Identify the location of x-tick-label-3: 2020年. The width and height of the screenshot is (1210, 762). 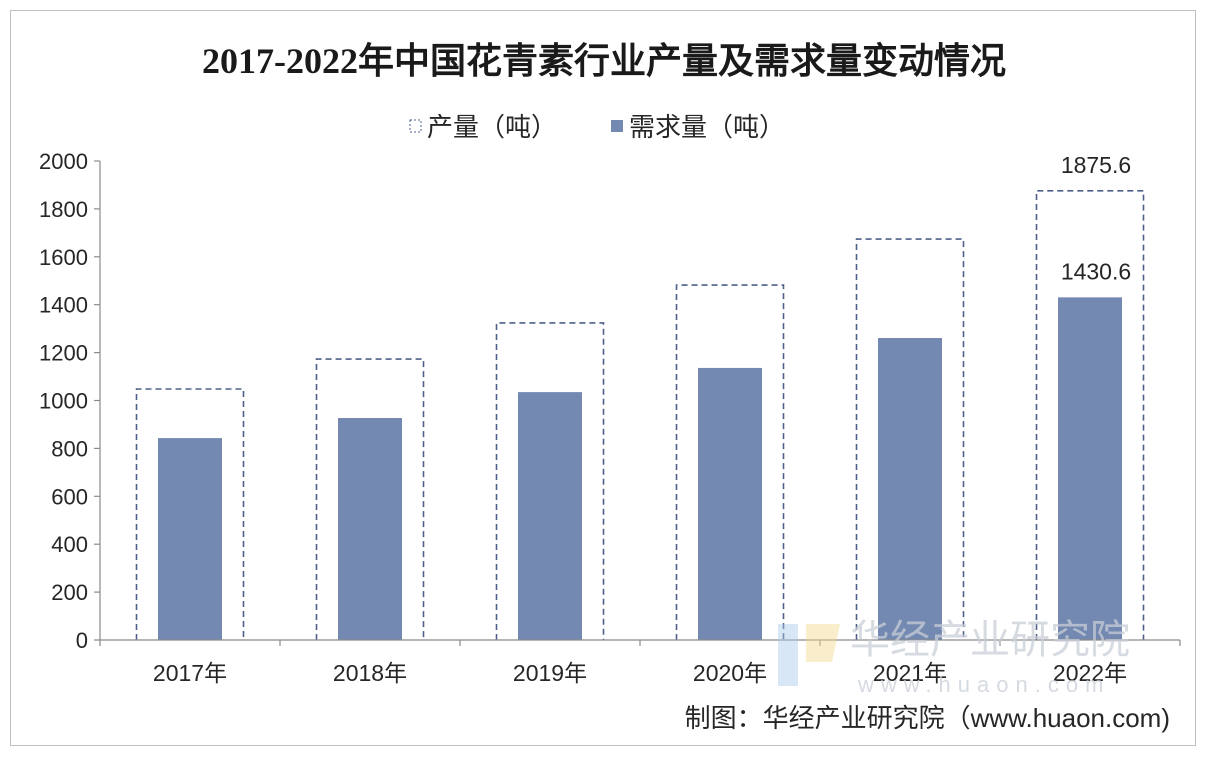
(730, 673).